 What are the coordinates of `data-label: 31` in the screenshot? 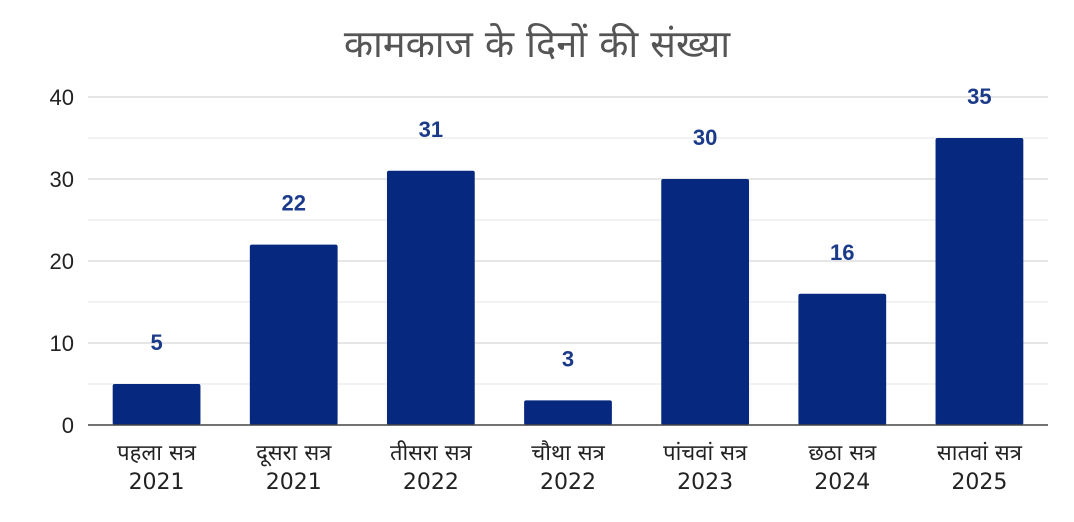 It's located at (431, 129).